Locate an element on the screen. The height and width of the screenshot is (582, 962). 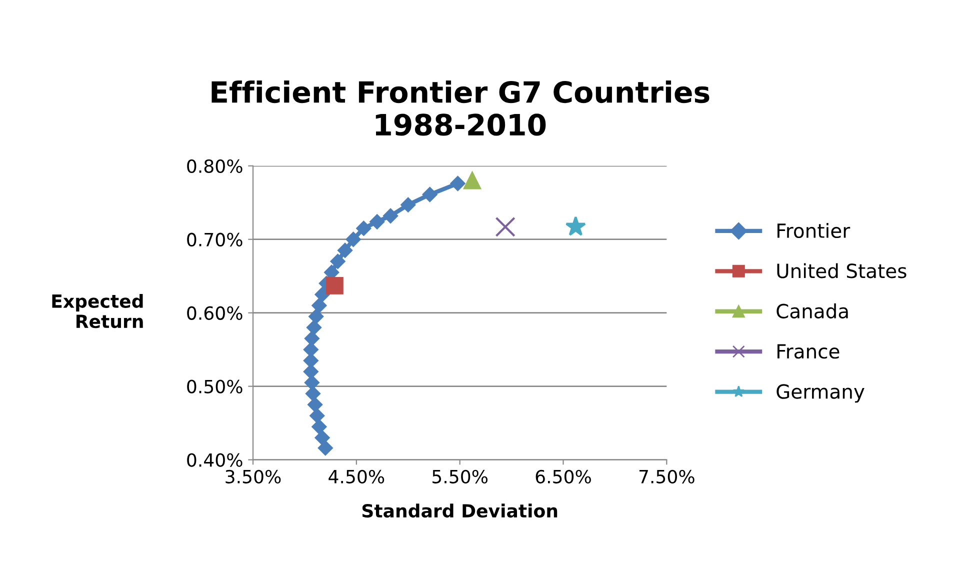
chart-title: Efficient Frontier G7 Countries 1988-2010 is located at coordinates (461, 108).